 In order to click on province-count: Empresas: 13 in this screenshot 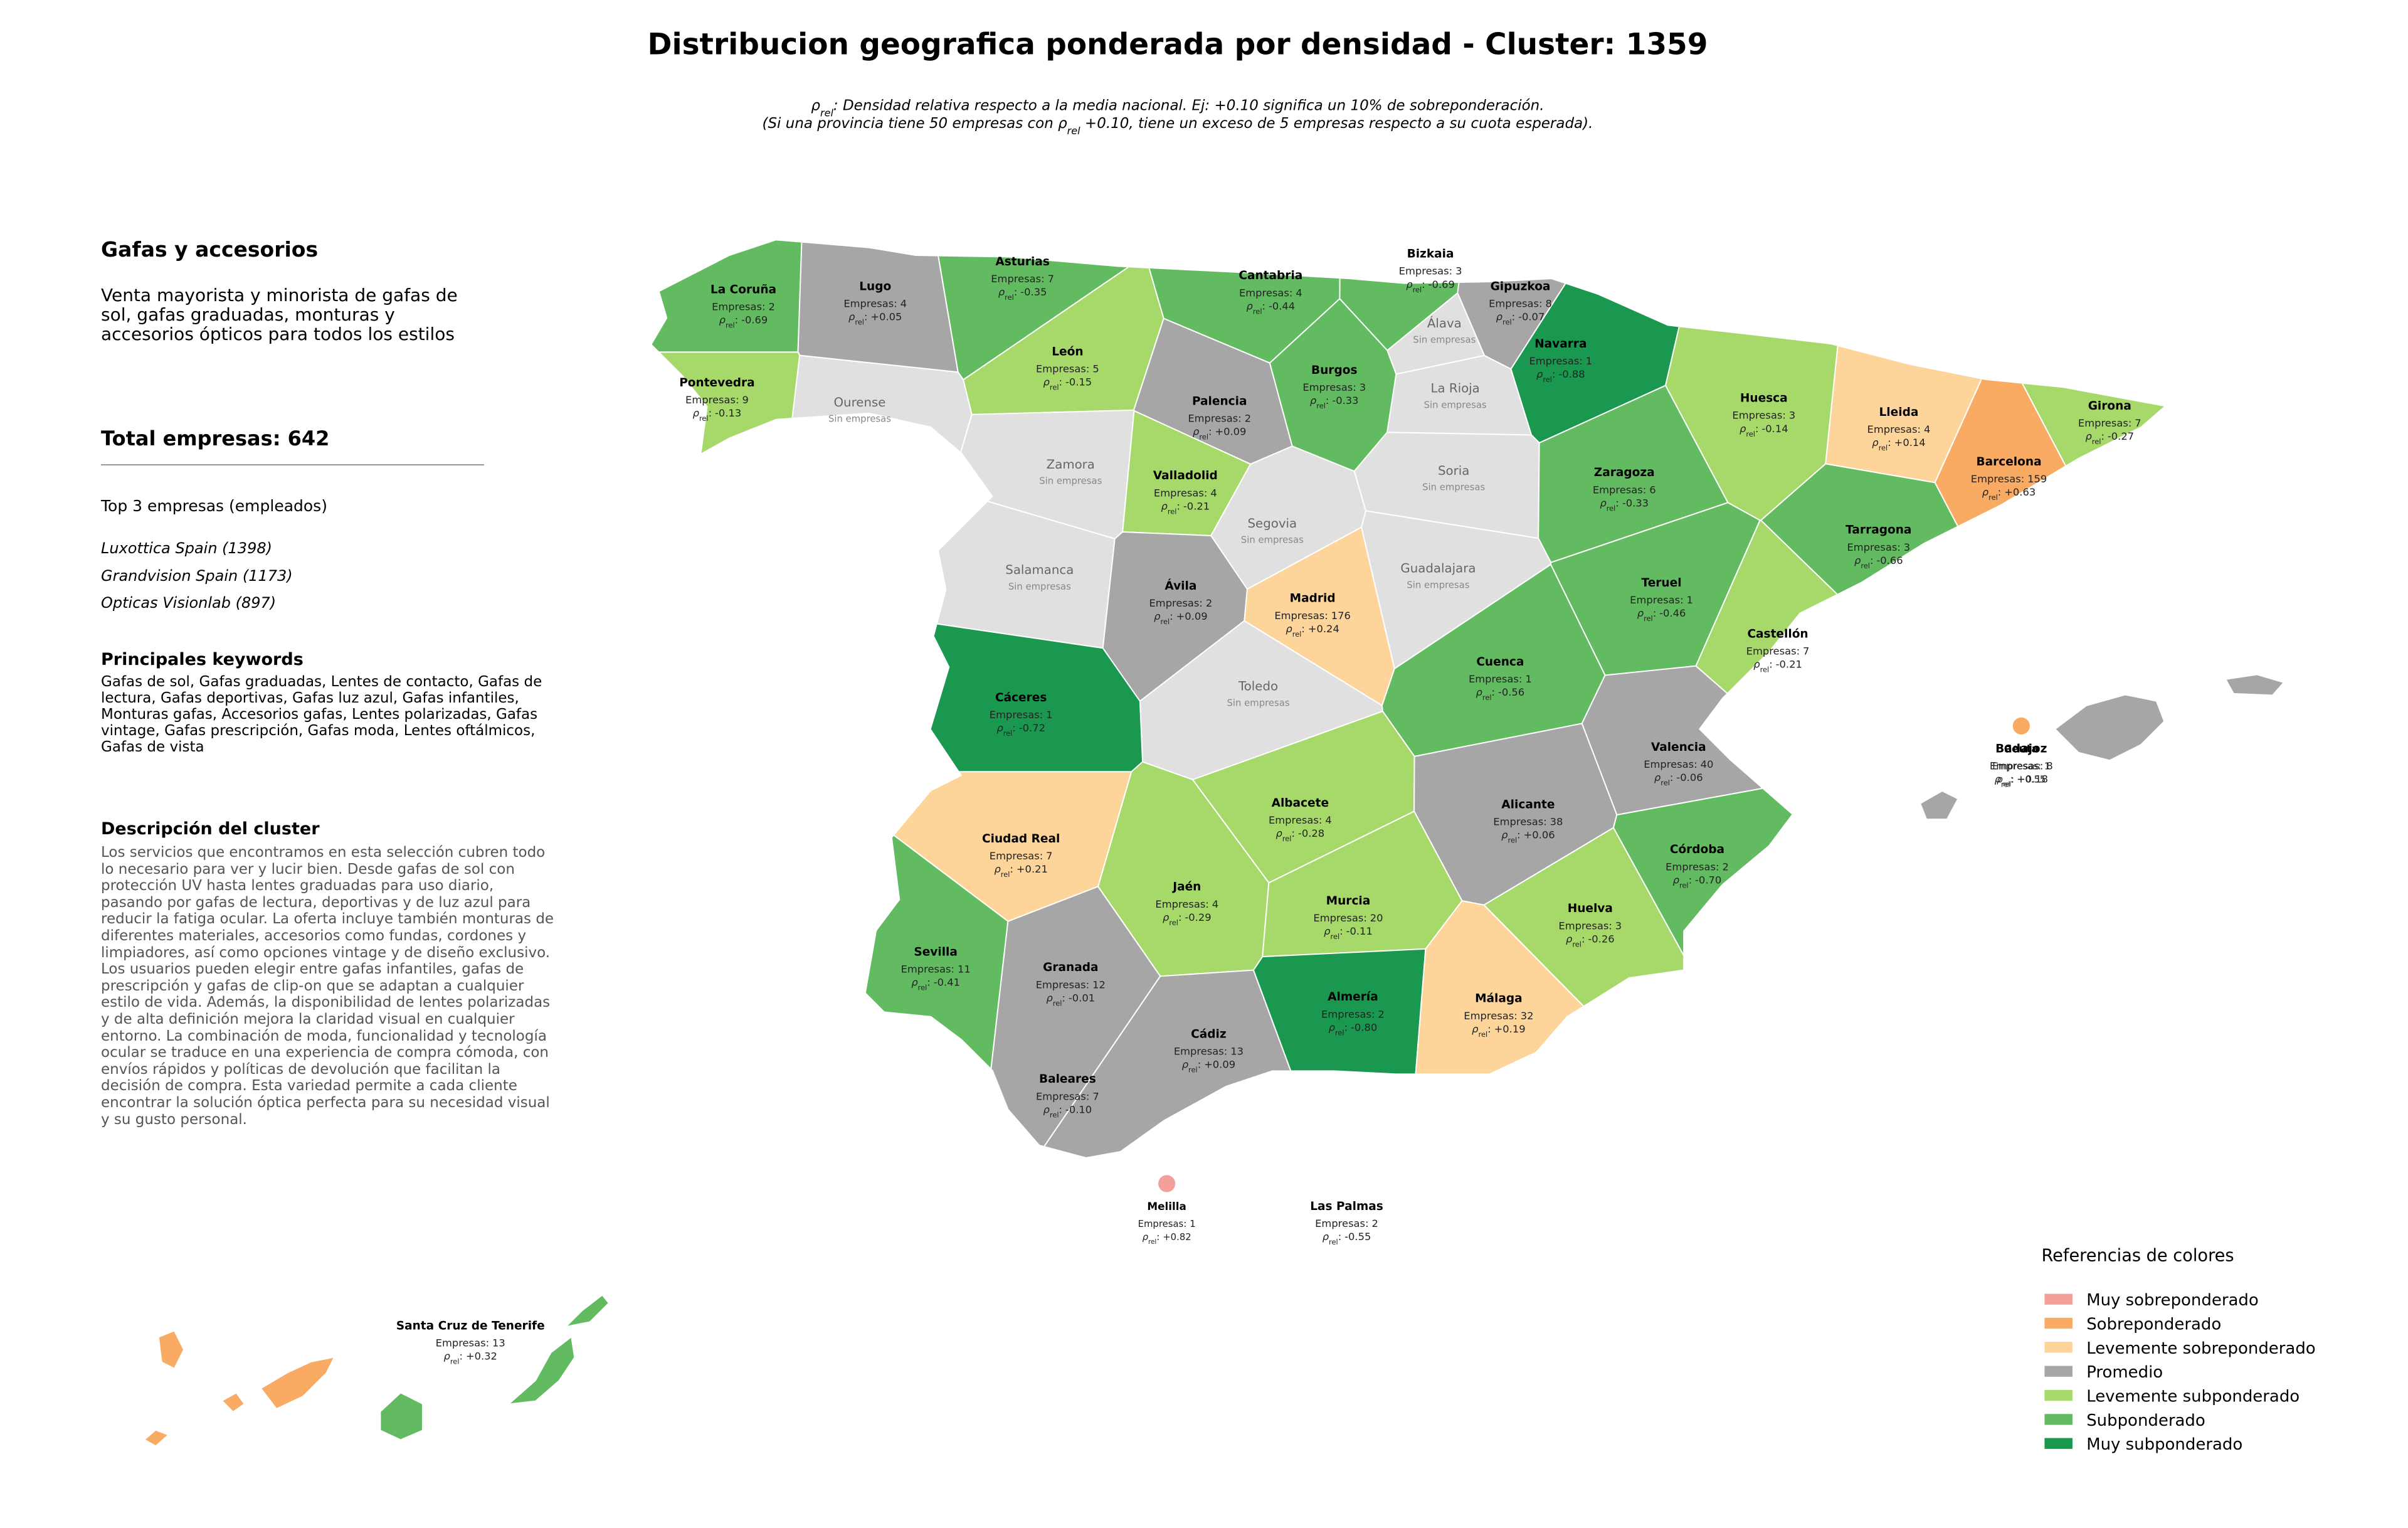, I will do `click(1209, 1052)`.